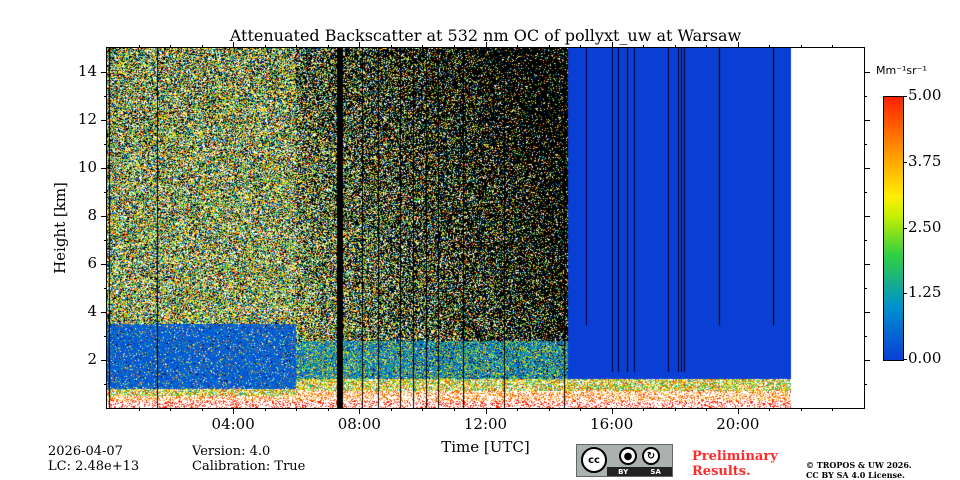 This screenshot has width=960, height=480. What do you see at coordinates (655, 471) in the screenshot?
I see `sa-label: SA` at bounding box center [655, 471].